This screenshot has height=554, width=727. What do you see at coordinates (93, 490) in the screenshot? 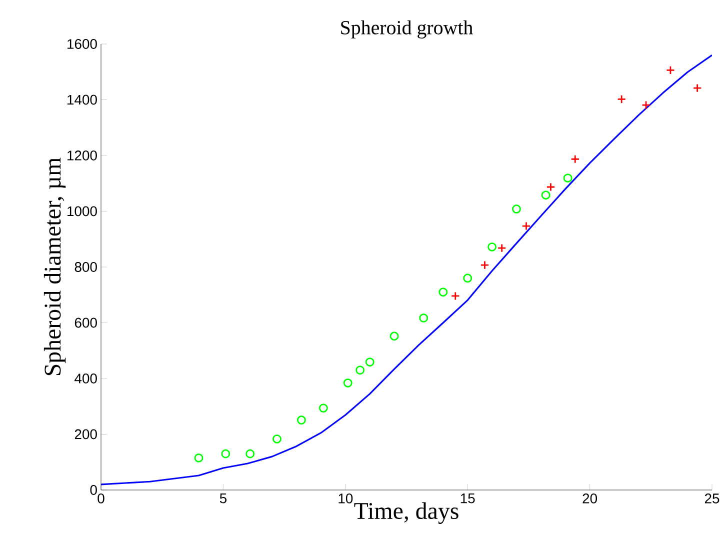
I see `y-tick-label: 0` at bounding box center [93, 490].